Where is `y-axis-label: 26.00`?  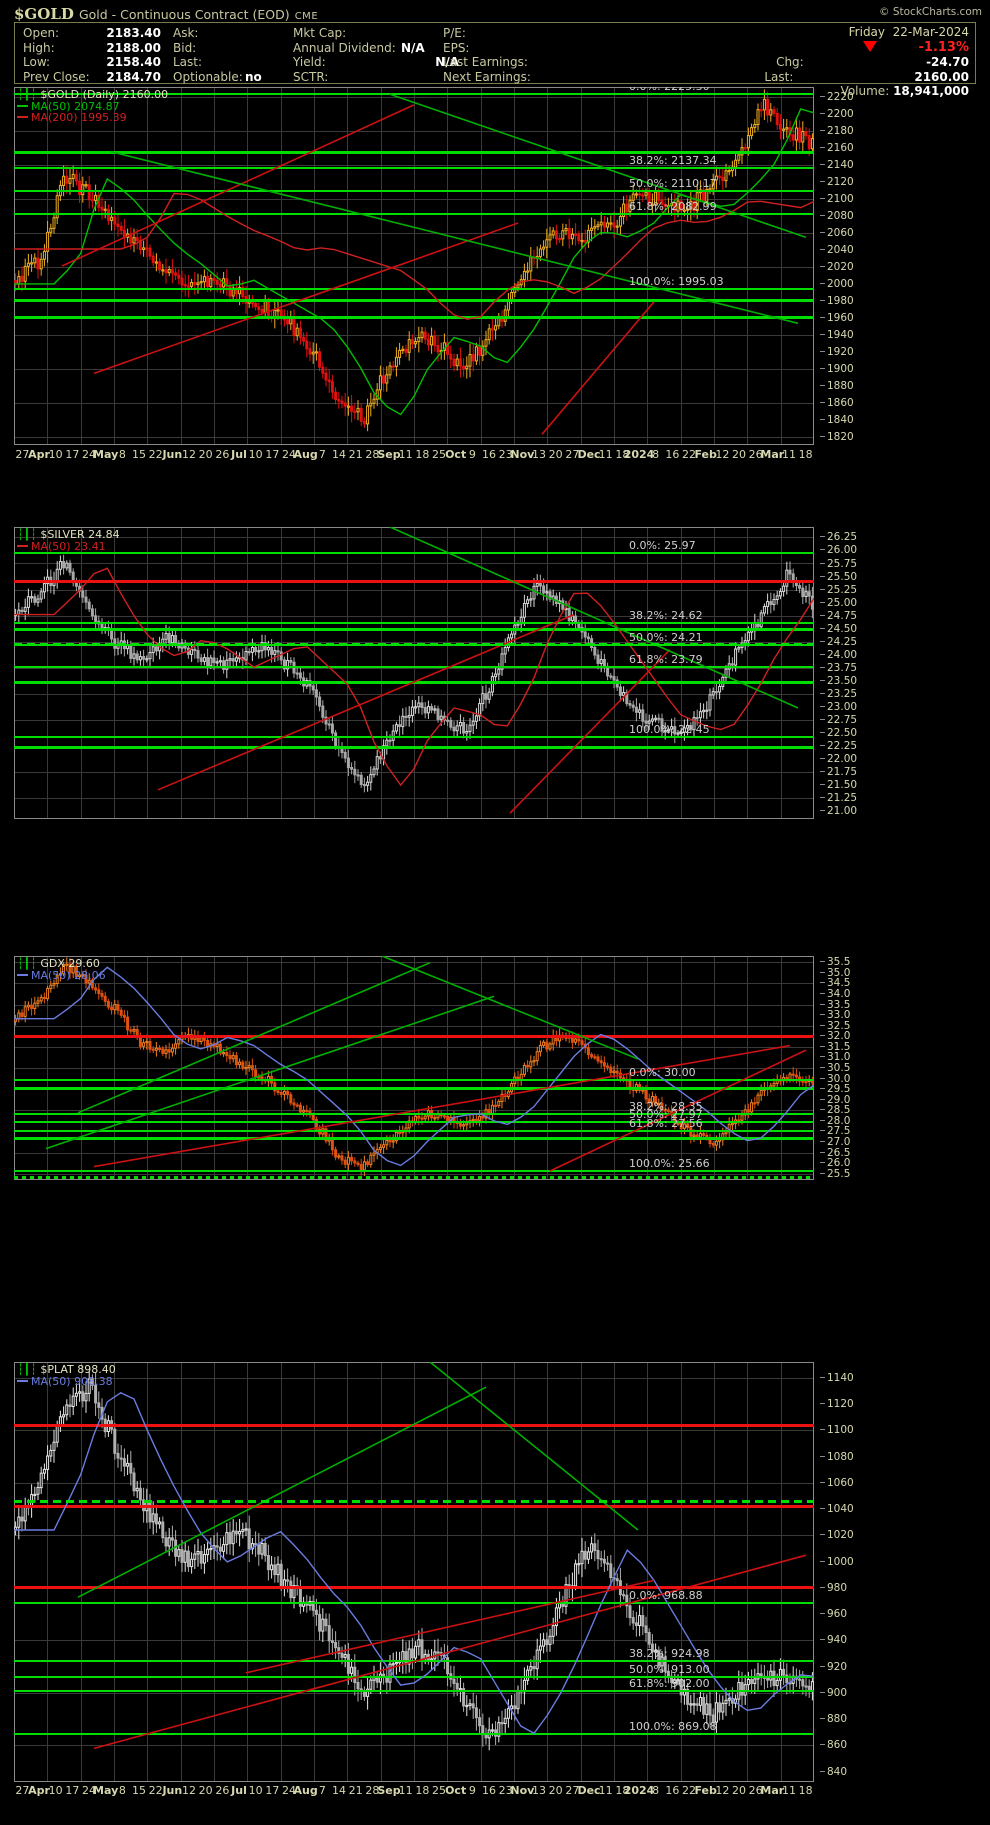 y-axis-label: 26.00 is located at coordinates (838, 550).